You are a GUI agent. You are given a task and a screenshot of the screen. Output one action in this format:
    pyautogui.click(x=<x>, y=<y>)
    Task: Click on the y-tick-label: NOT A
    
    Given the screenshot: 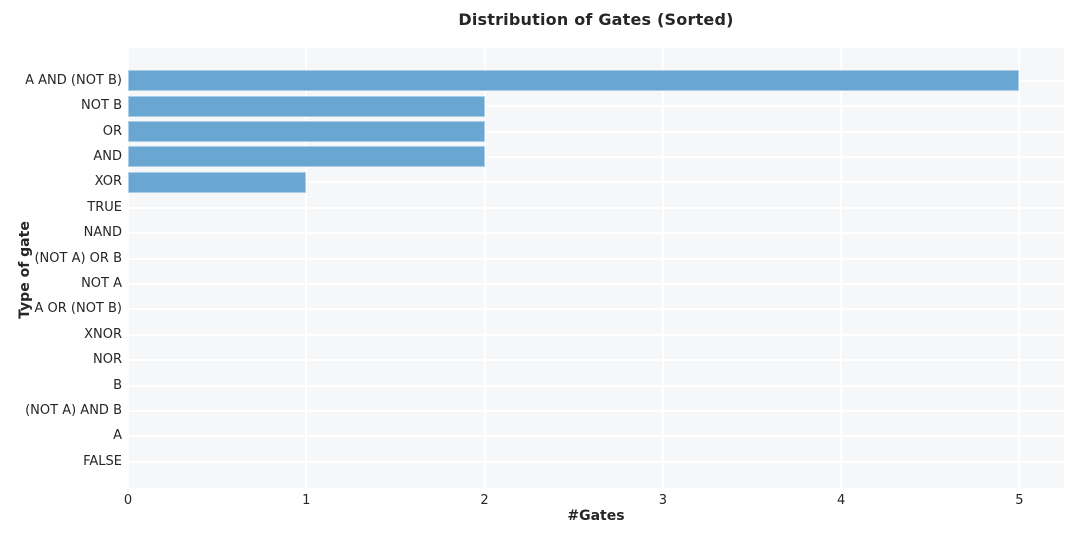 What is the action you would take?
    pyautogui.click(x=101, y=283)
    